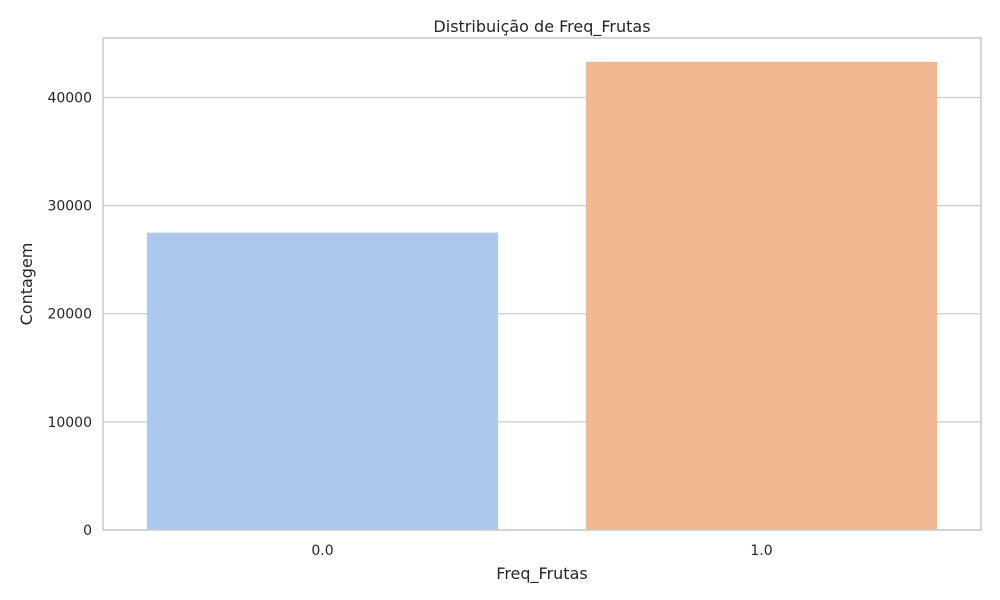 The width and height of the screenshot is (1000, 600). Describe the element at coordinates (69, 423) in the screenshot. I see `y-tick-label: 10000` at that location.